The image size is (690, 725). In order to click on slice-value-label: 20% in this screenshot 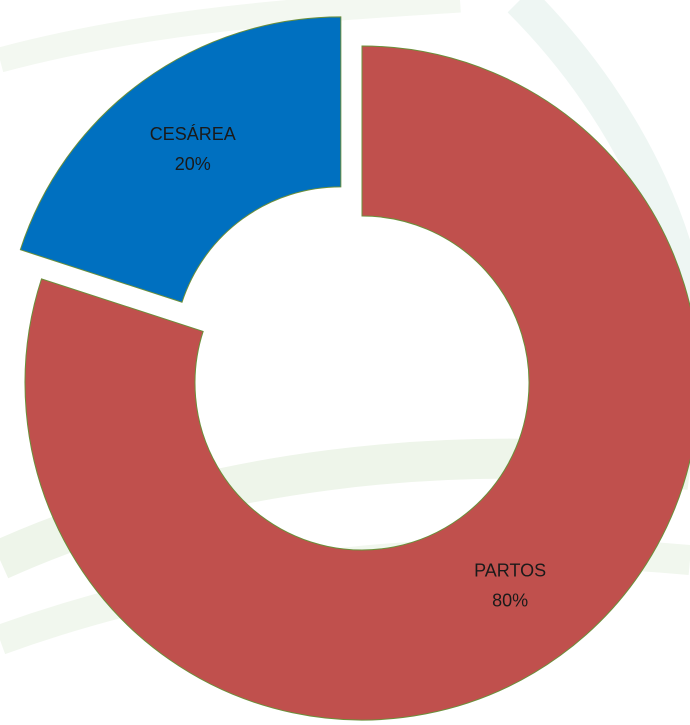, I will do `click(193, 164)`.